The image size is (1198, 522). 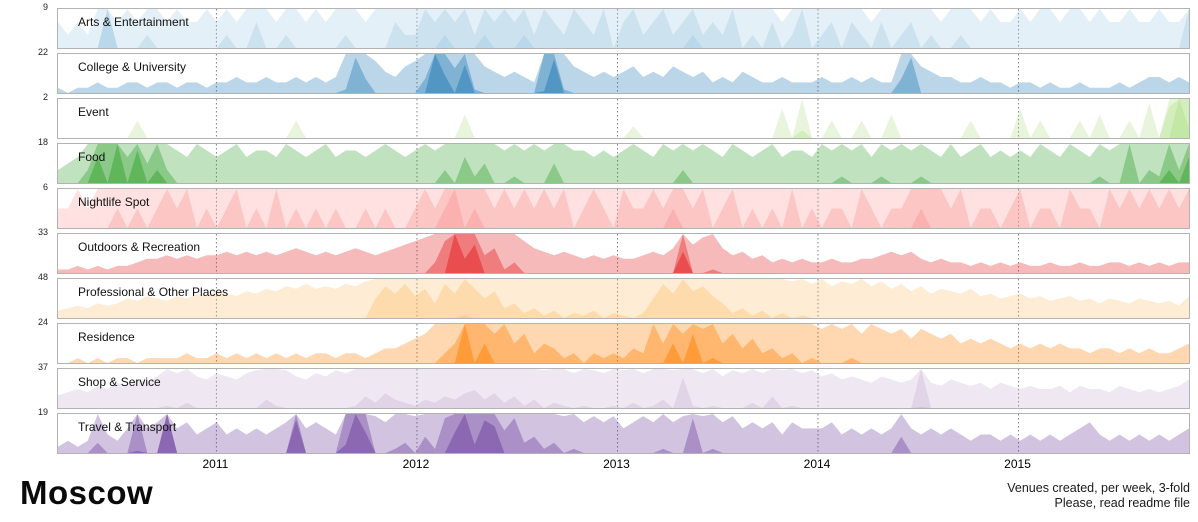 I want to click on category-label-nightlife-spot: Nightlife Spot, so click(x=114, y=202).